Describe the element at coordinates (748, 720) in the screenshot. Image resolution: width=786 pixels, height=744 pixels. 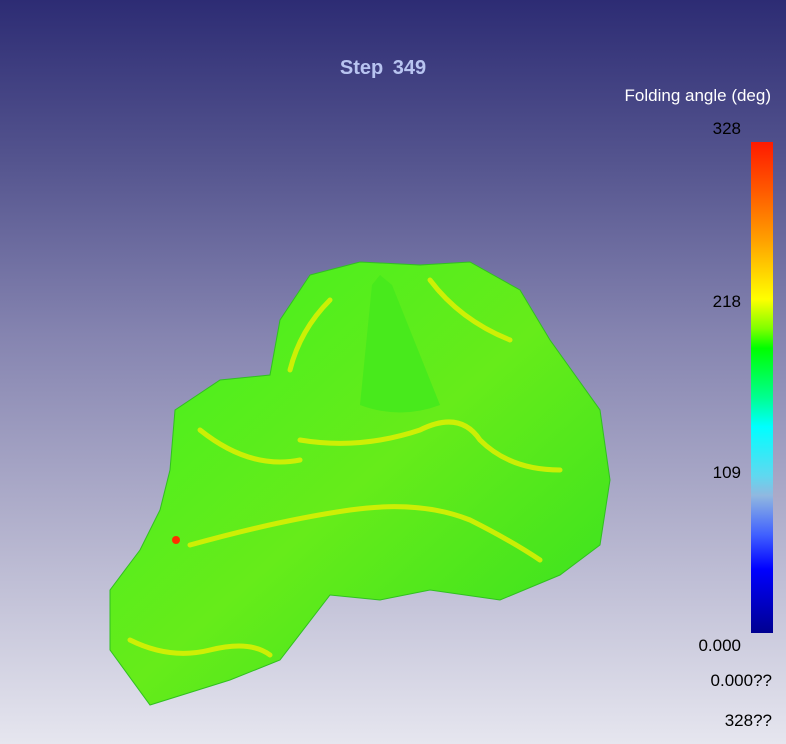
I see `range-max-label: 328??` at that location.